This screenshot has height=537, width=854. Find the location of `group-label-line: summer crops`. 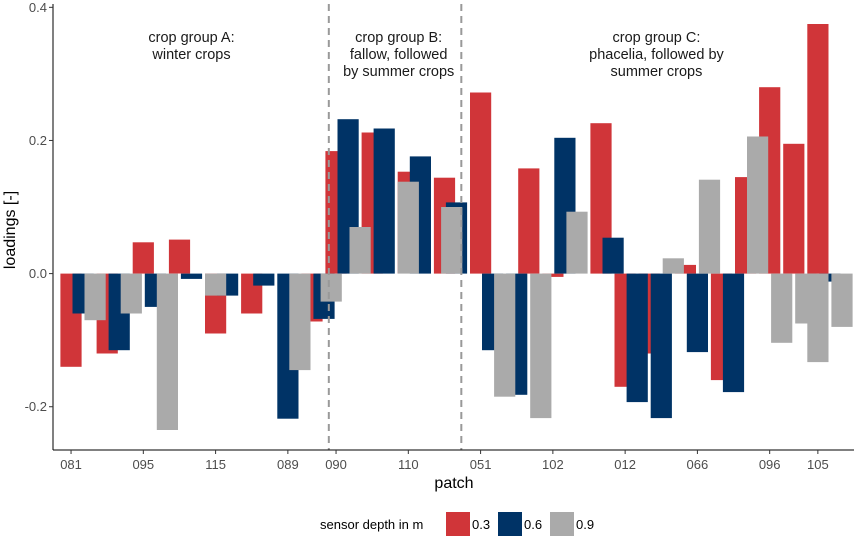

group-label-line: summer crops is located at coordinates (657, 72).